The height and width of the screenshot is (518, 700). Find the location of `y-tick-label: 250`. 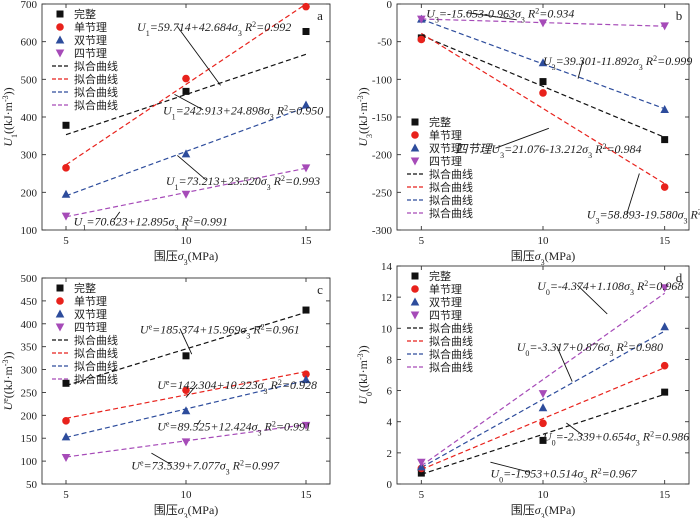

y-tick-label: 250 is located at coordinates (29, 393).